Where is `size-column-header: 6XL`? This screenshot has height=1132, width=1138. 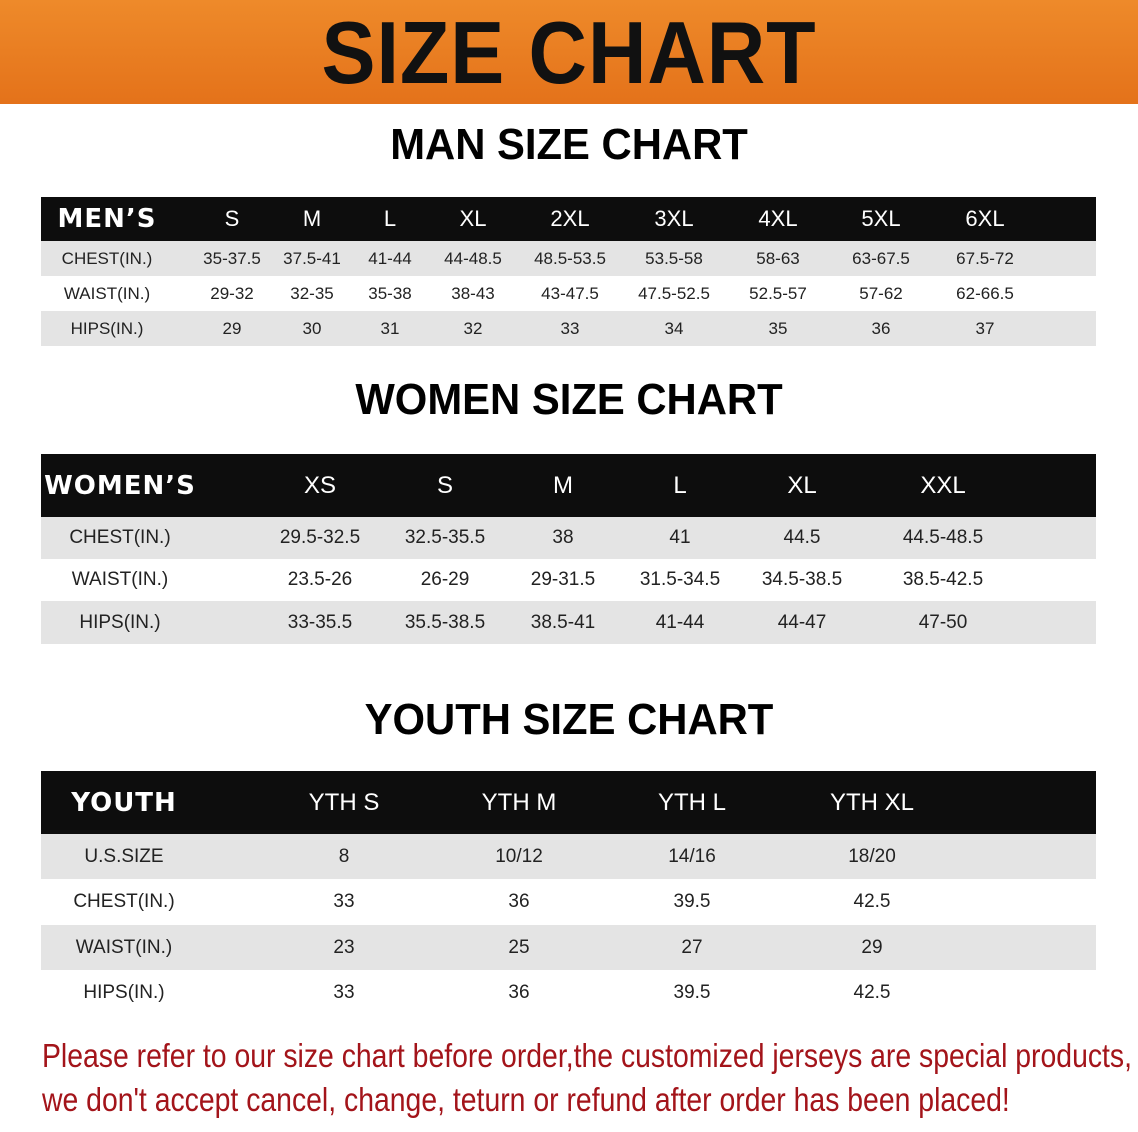 size-column-header: 6XL is located at coordinates (985, 218).